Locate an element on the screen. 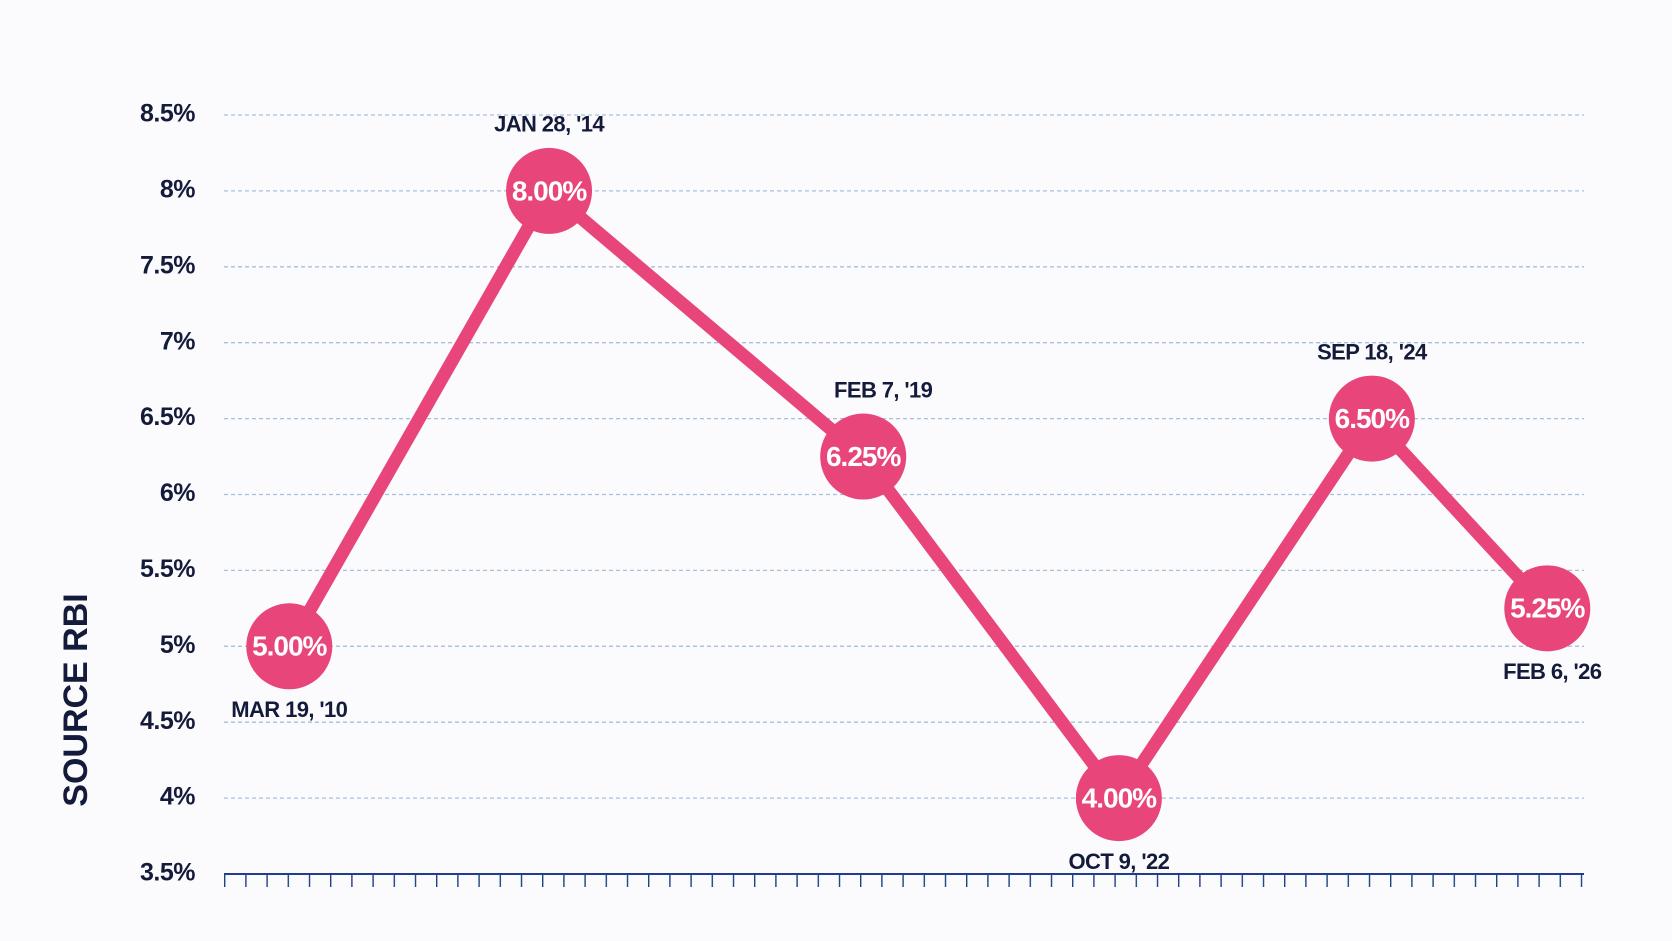 Image resolution: width=1672 pixels, height=941 pixels. date-label: JAN 28, '14 is located at coordinates (549, 124).